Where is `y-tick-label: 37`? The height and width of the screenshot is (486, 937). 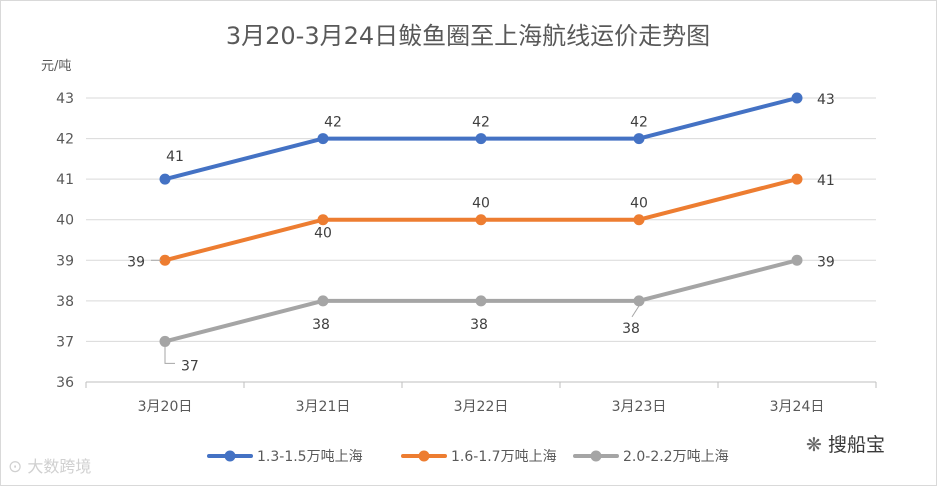 y-tick-label: 37 is located at coordinates (65, 342).